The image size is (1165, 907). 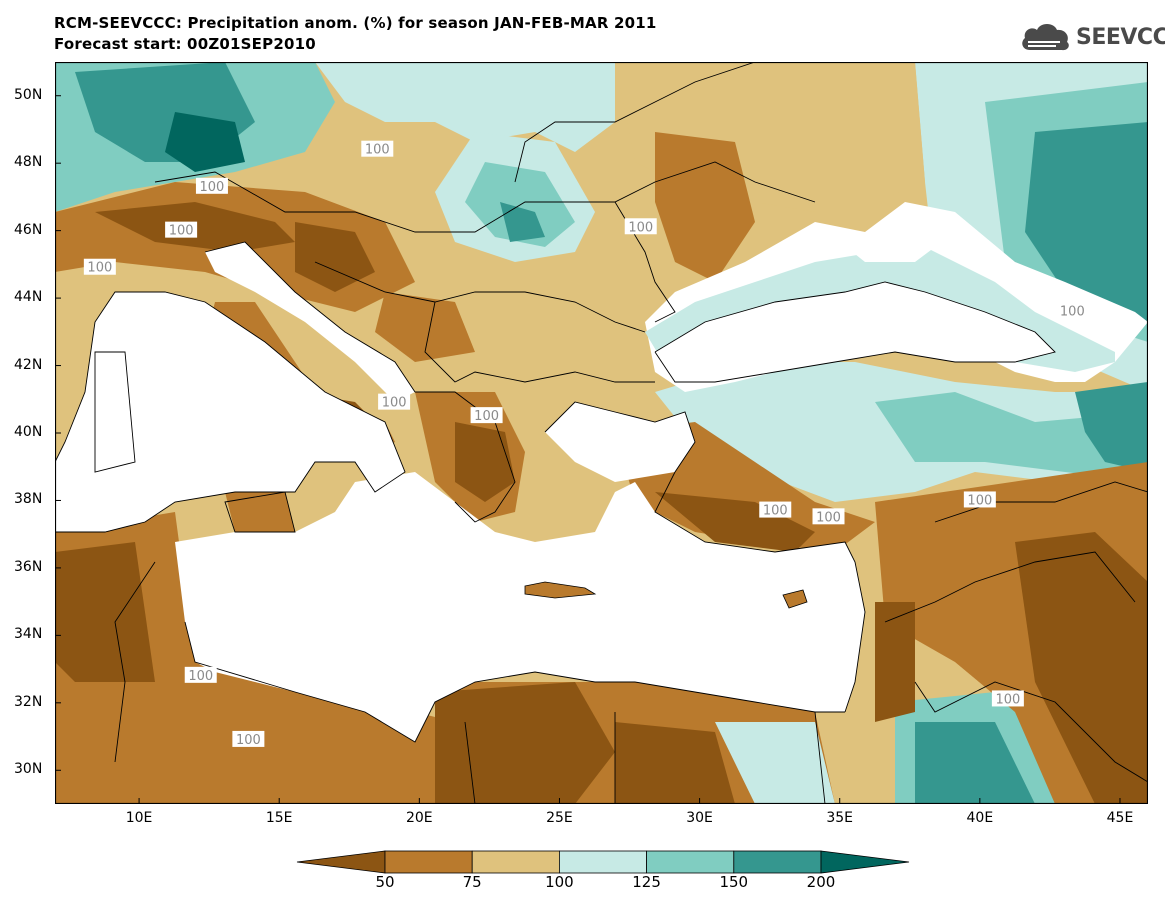 I want to click on lon-tick-label: 10E, so click(x=139, y=818).